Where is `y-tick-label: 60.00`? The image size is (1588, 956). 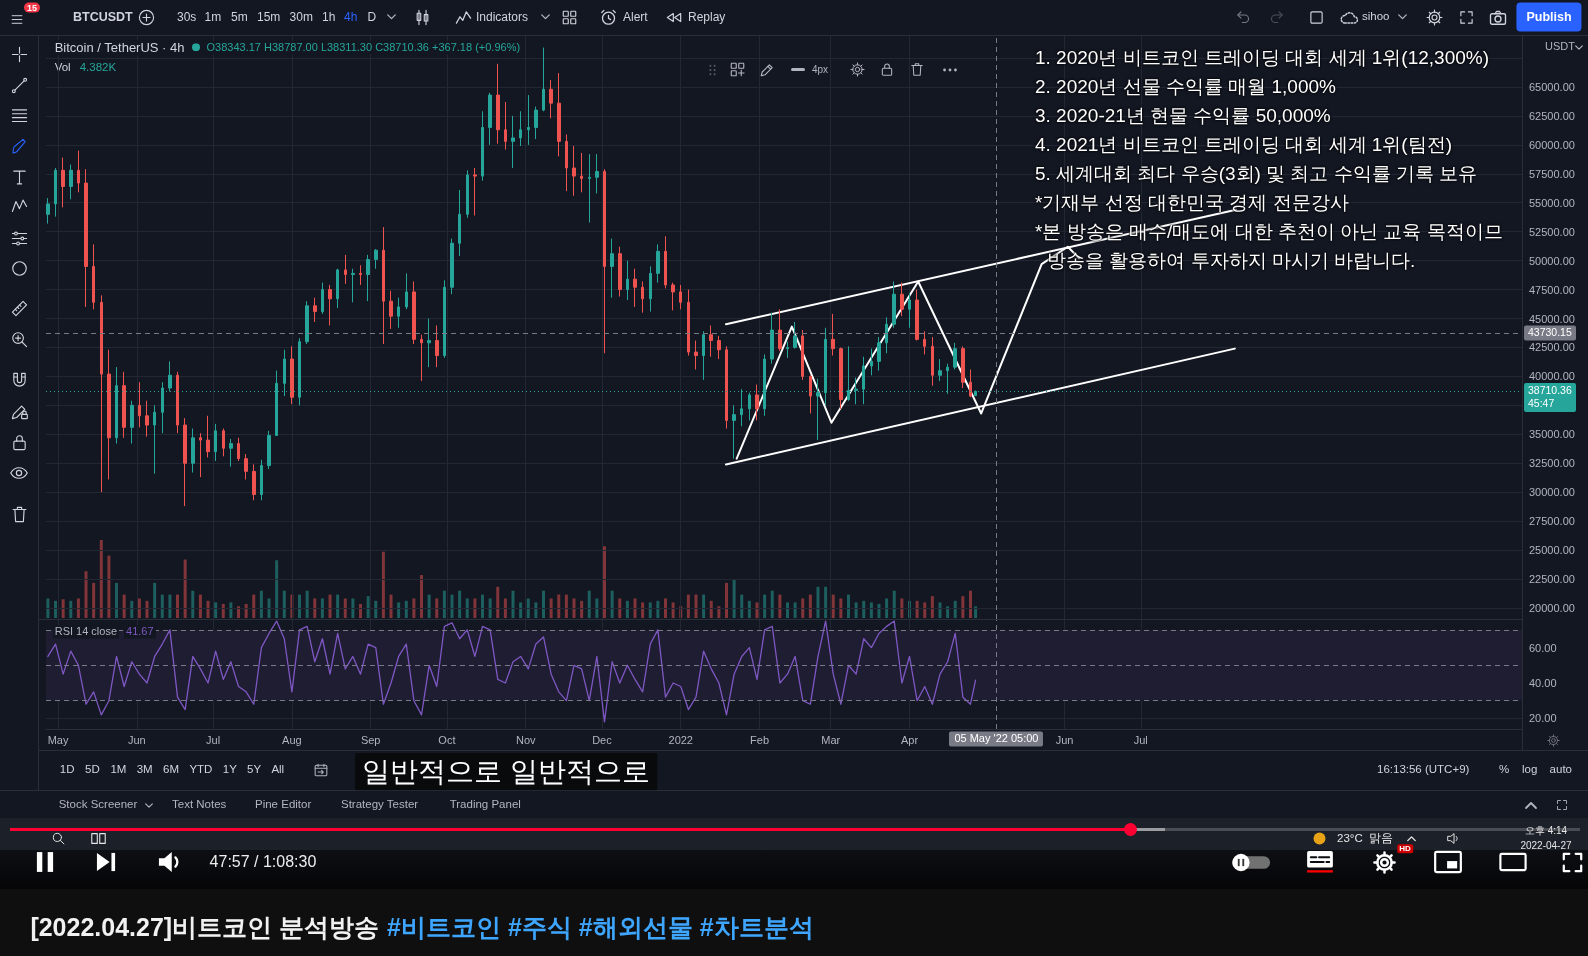 y-tick-label: 60.00 is located at coordinates (1543, 647).